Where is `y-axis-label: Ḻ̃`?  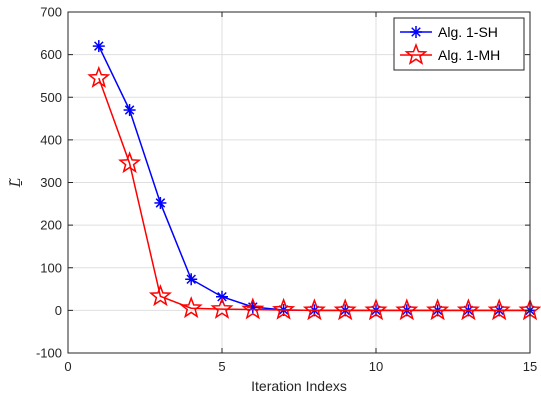
y-axis-label: Ḻ̃ is located at coordinates (16, 183).